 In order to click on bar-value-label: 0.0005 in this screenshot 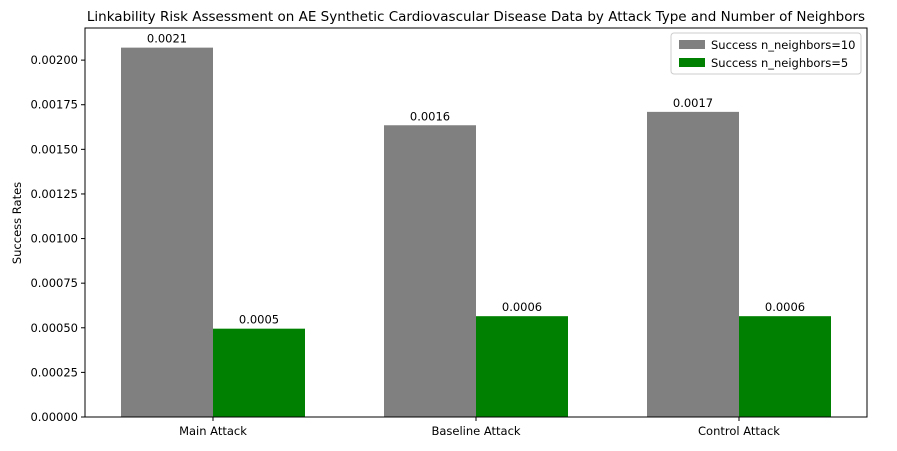, I will do `click(259, 320)`.